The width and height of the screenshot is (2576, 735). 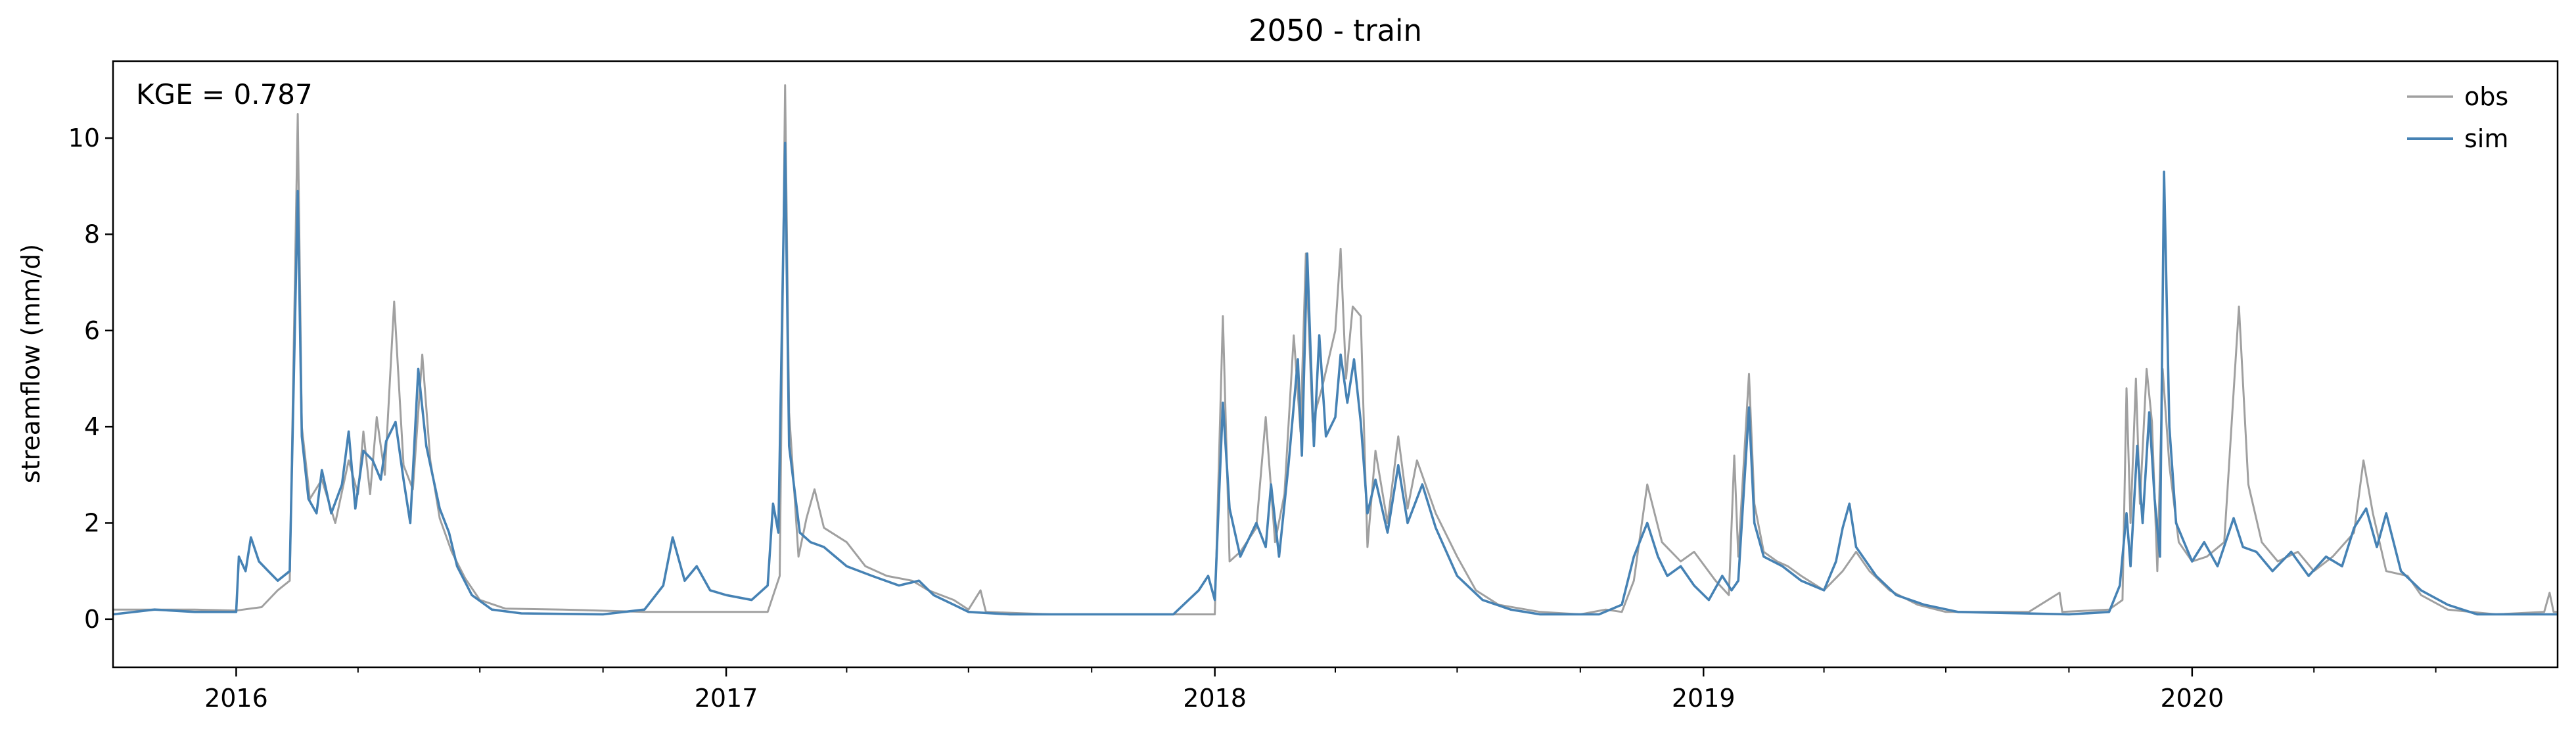 What do you see at coordinates (92, 427) in the screenshot?
I see `y-tick-label: 4` at bounding box center [92, 427].